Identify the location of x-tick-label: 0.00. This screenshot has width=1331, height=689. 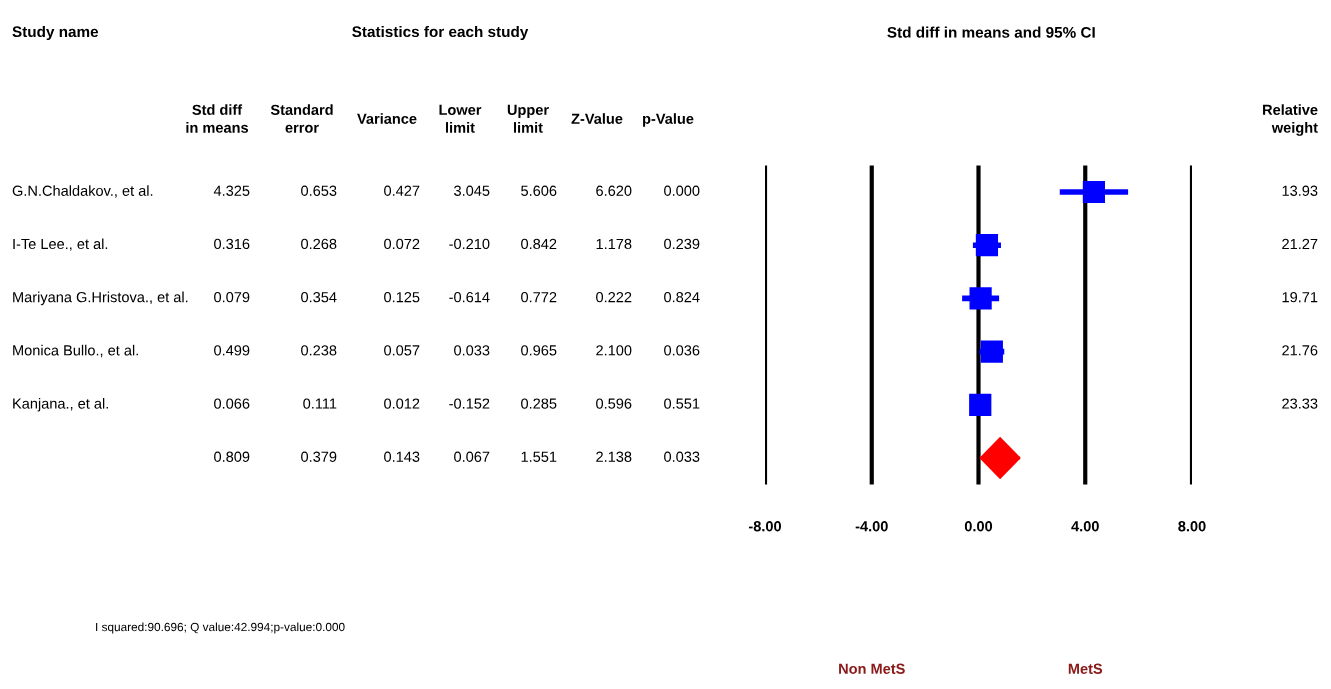
(978, 526).